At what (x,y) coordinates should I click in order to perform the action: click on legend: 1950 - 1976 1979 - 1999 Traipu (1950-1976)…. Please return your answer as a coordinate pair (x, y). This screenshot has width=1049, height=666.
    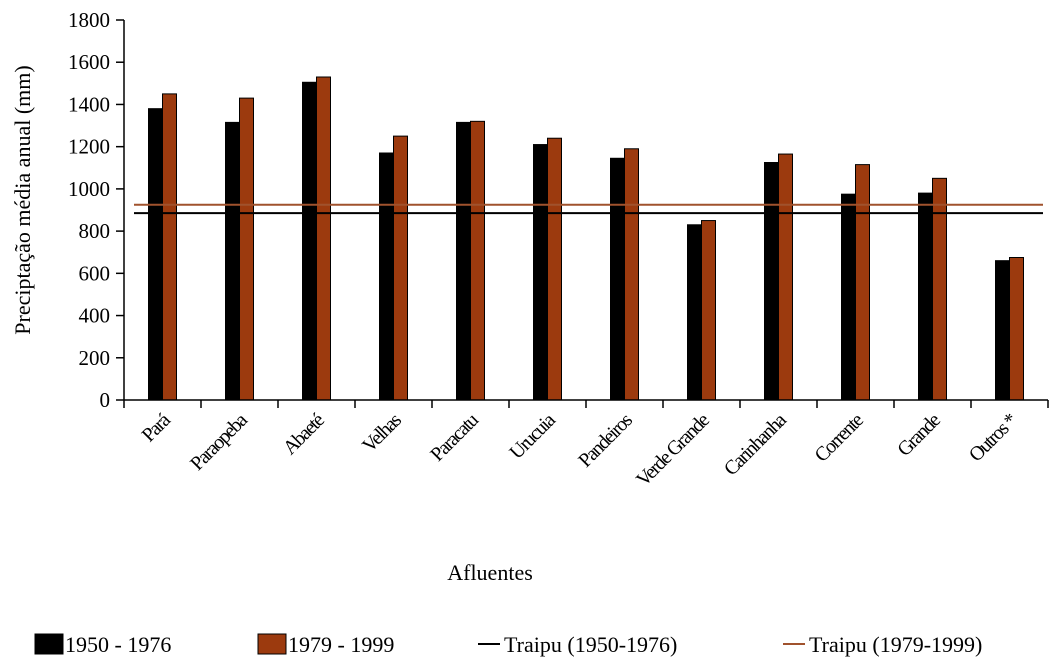
    Looking at the image, I should click on (508, 644).